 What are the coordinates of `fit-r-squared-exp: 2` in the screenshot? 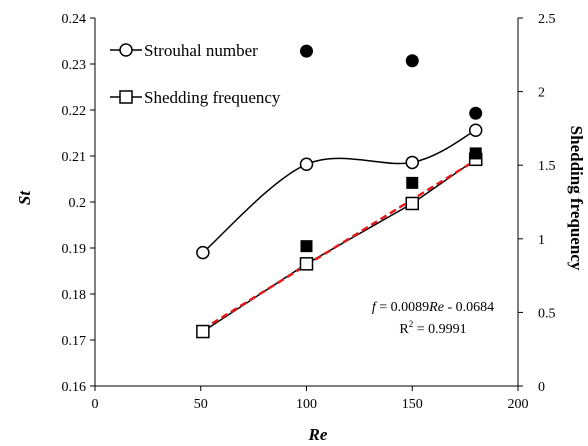 It's located at (411, 324).